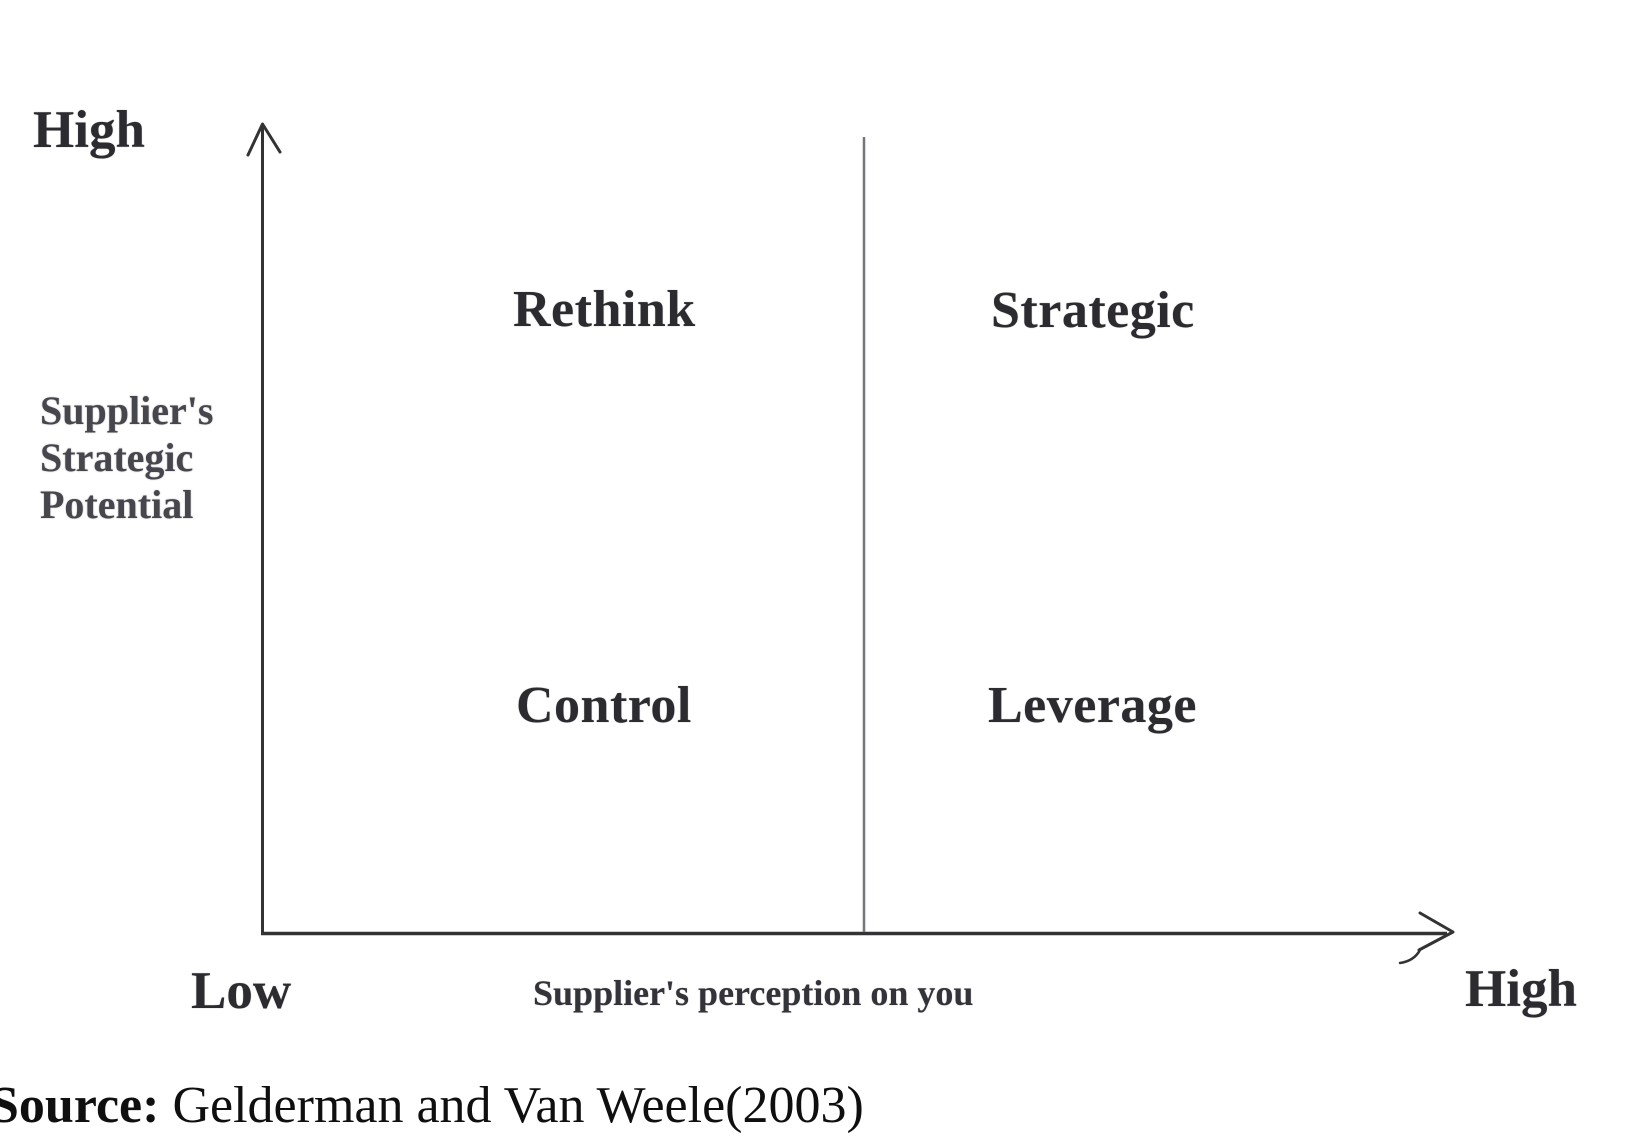 Image resolution: width=1627 pixels, height=1137 pixels. What do you see at coordinates (1521, 989) in the screenshot?
I see `x-axis-high-label: High` at bounding box center [1521, 989].